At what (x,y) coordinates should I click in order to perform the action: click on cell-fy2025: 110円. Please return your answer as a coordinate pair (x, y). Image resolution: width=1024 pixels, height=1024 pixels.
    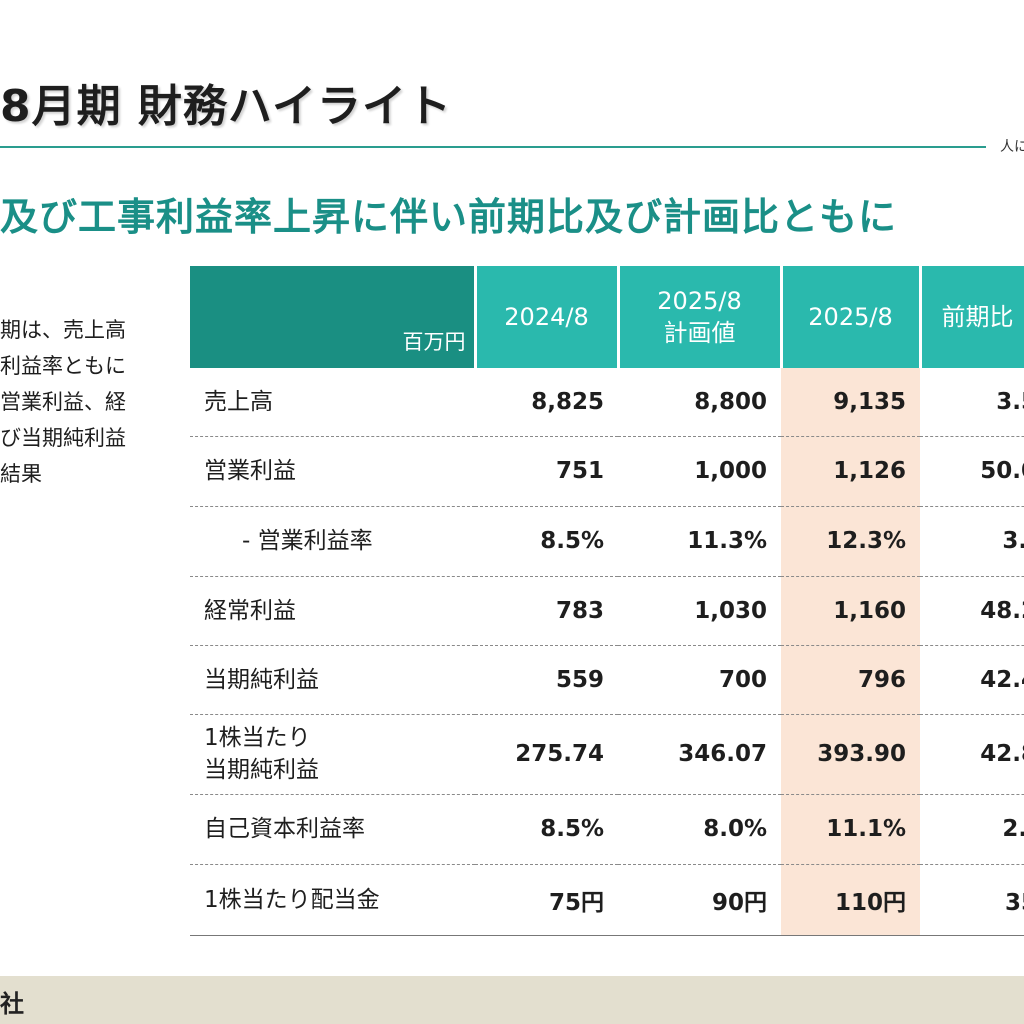
    Looking at the image, I should click on (850, 900).